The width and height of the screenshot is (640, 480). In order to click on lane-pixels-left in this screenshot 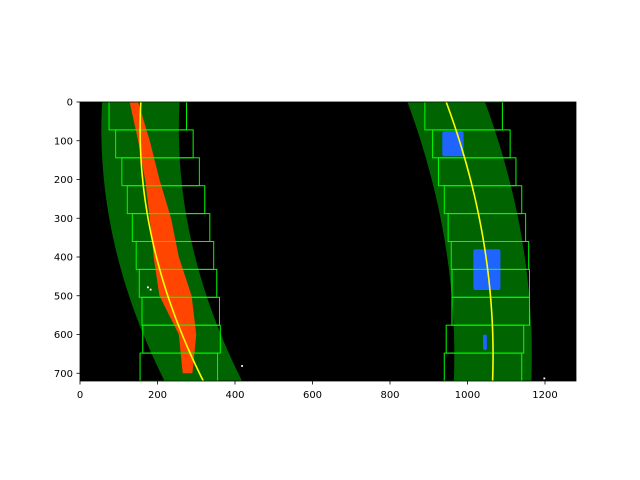, I will do `click(163, 238)`.